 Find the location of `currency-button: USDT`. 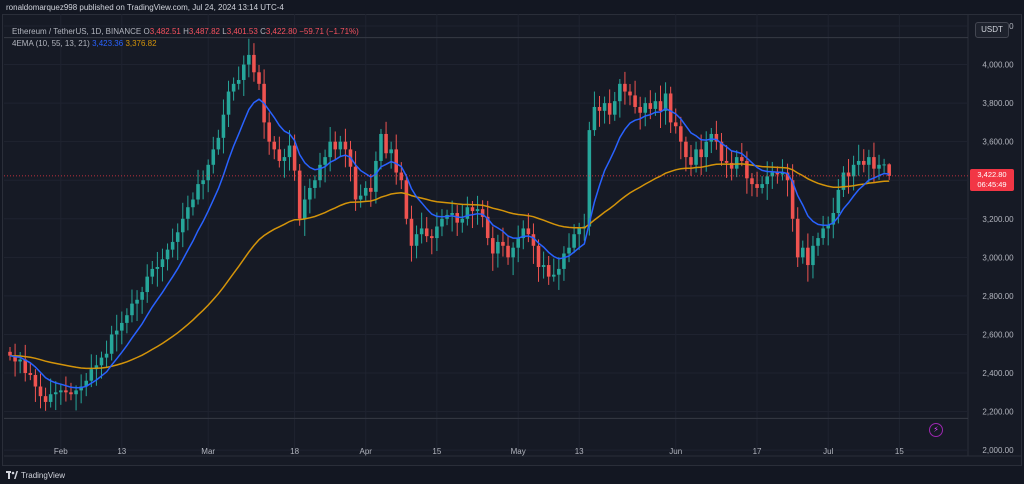

currency-button: USDT is located at coordinates (992, 30).